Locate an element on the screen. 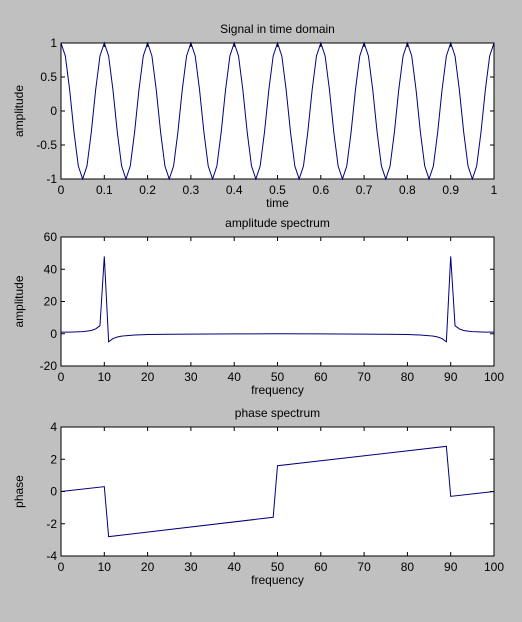  chart-2-xtick-label: 70 is located at coordinates (364, 567).